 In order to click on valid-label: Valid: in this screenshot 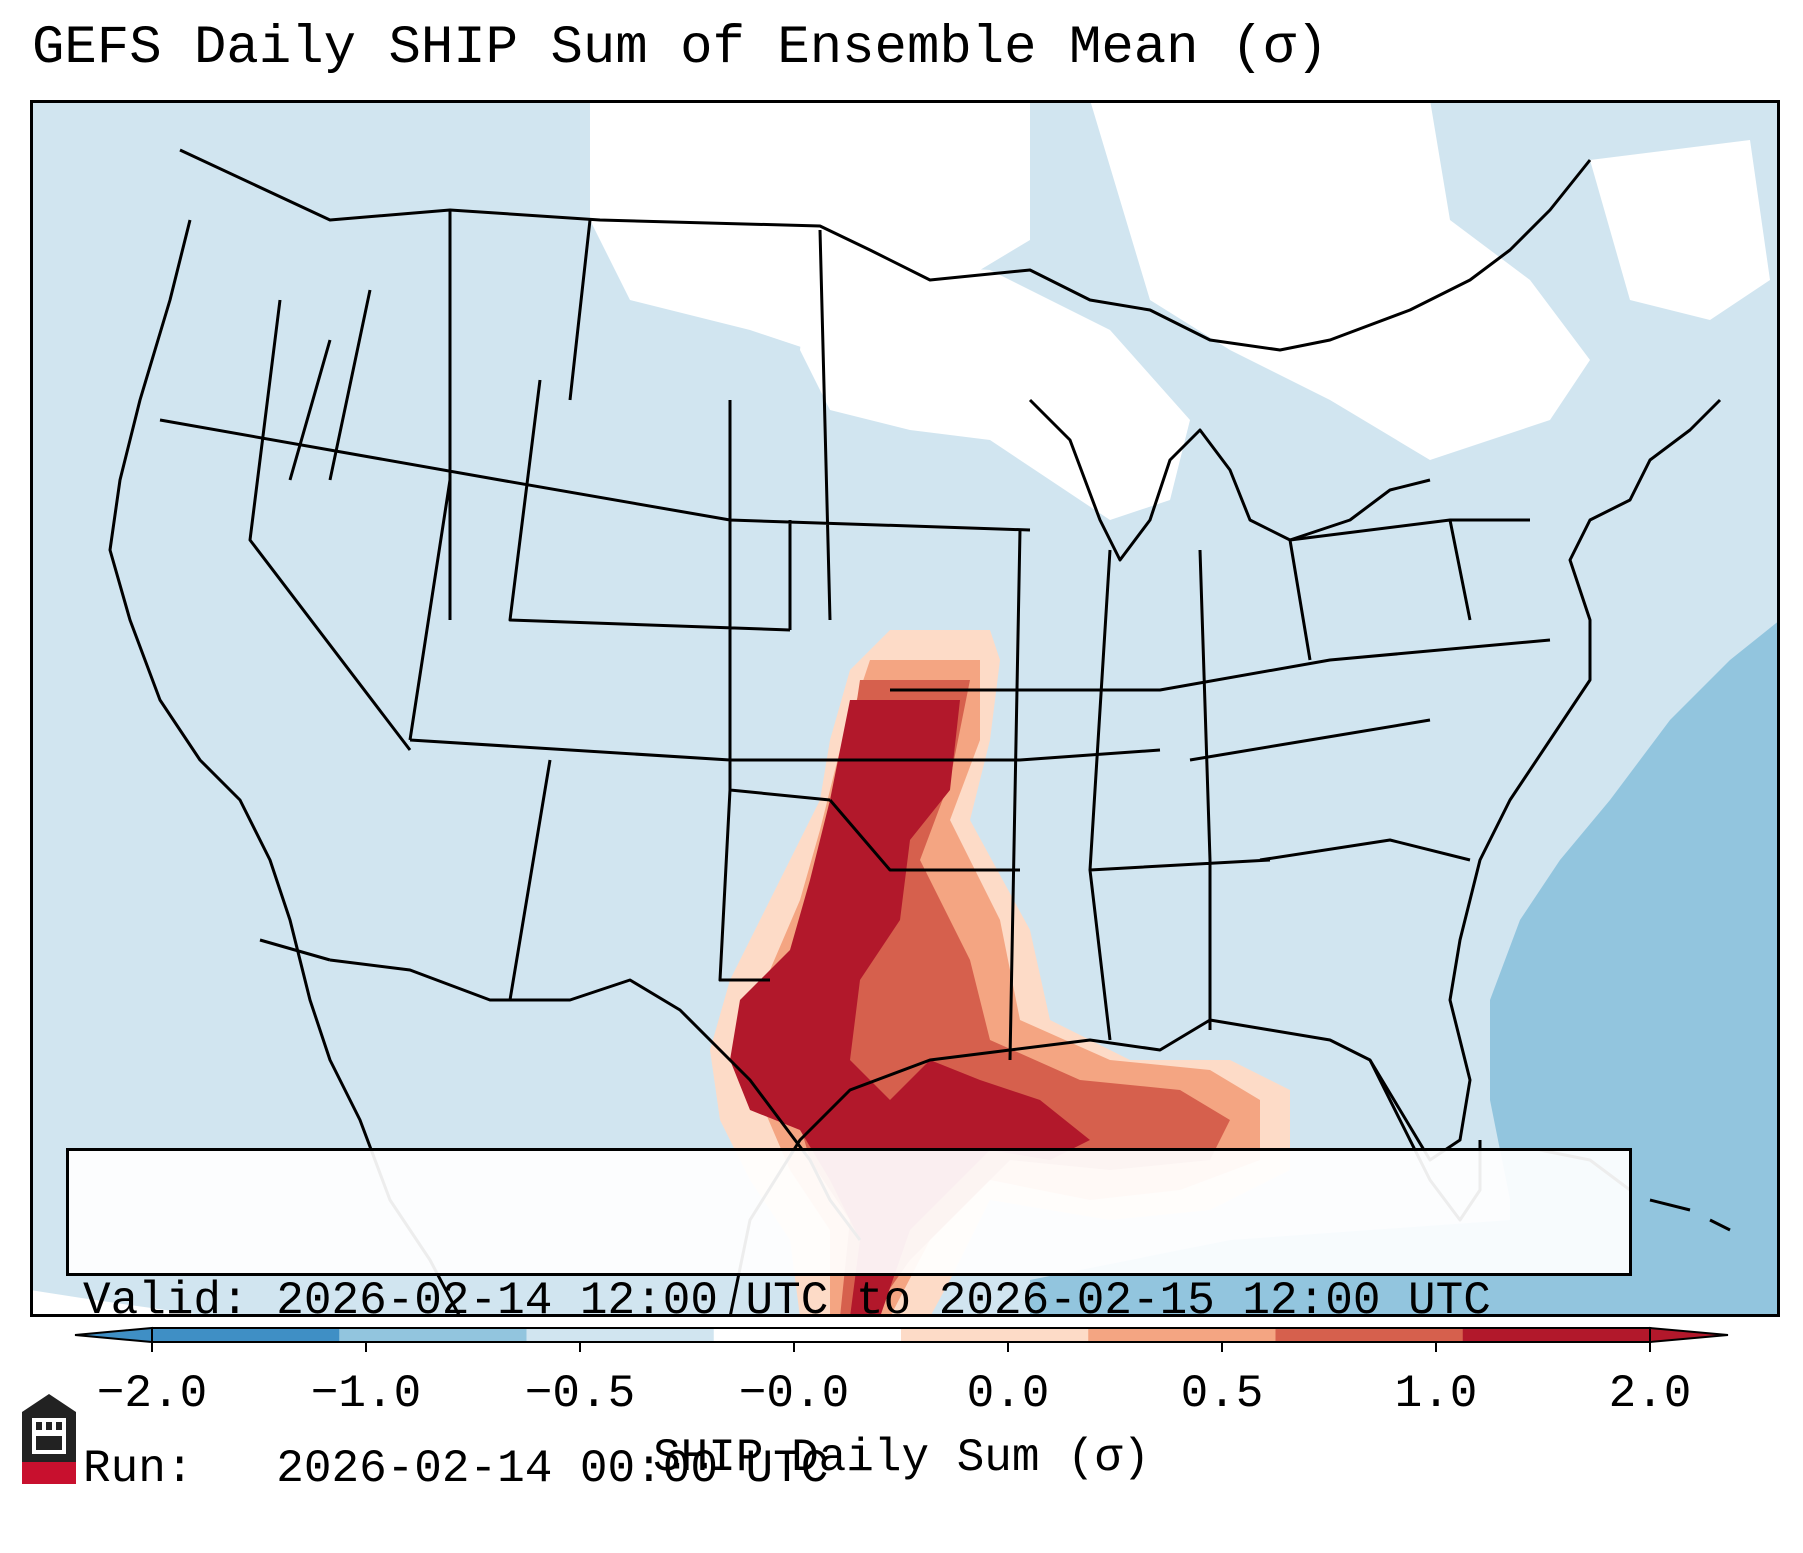, I will do `click(166, 1301)`.